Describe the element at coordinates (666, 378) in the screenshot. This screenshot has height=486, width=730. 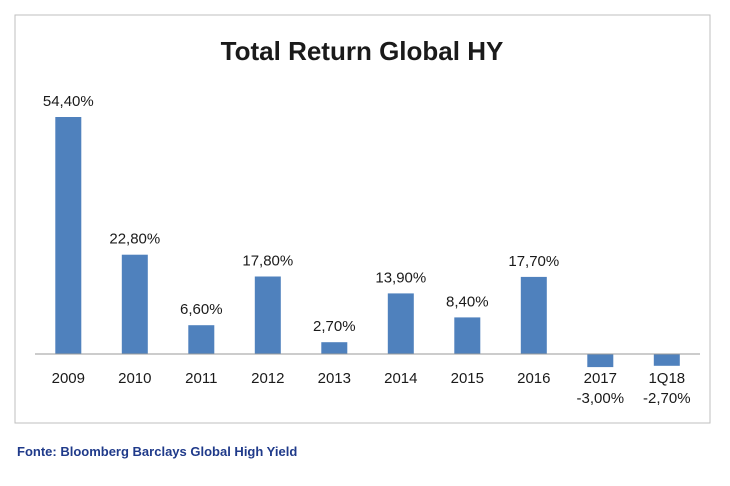
I see `x-tick-label: 1Q18` at that location.